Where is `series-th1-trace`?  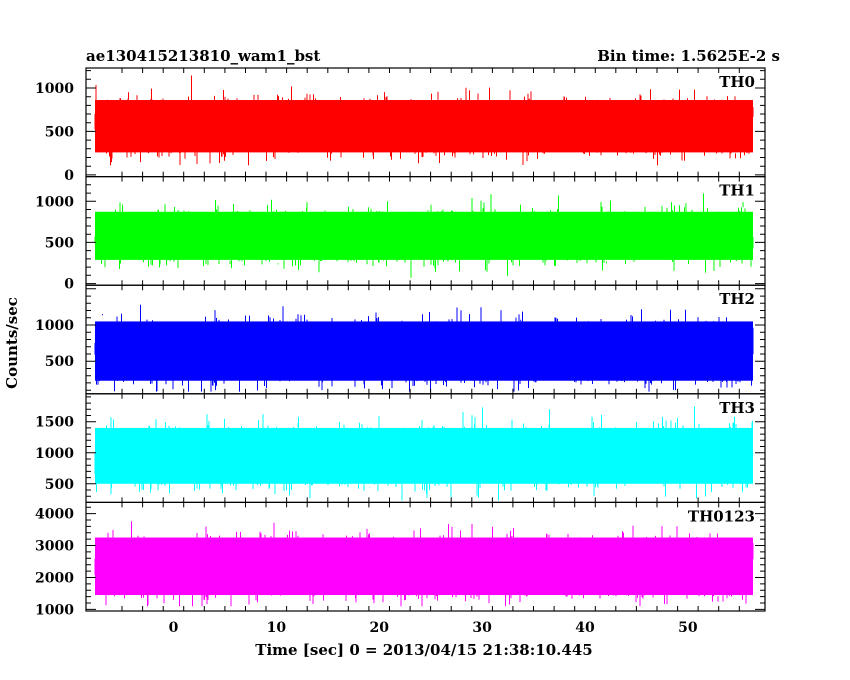 series-th1-trace is located at coordinates (424, 235).